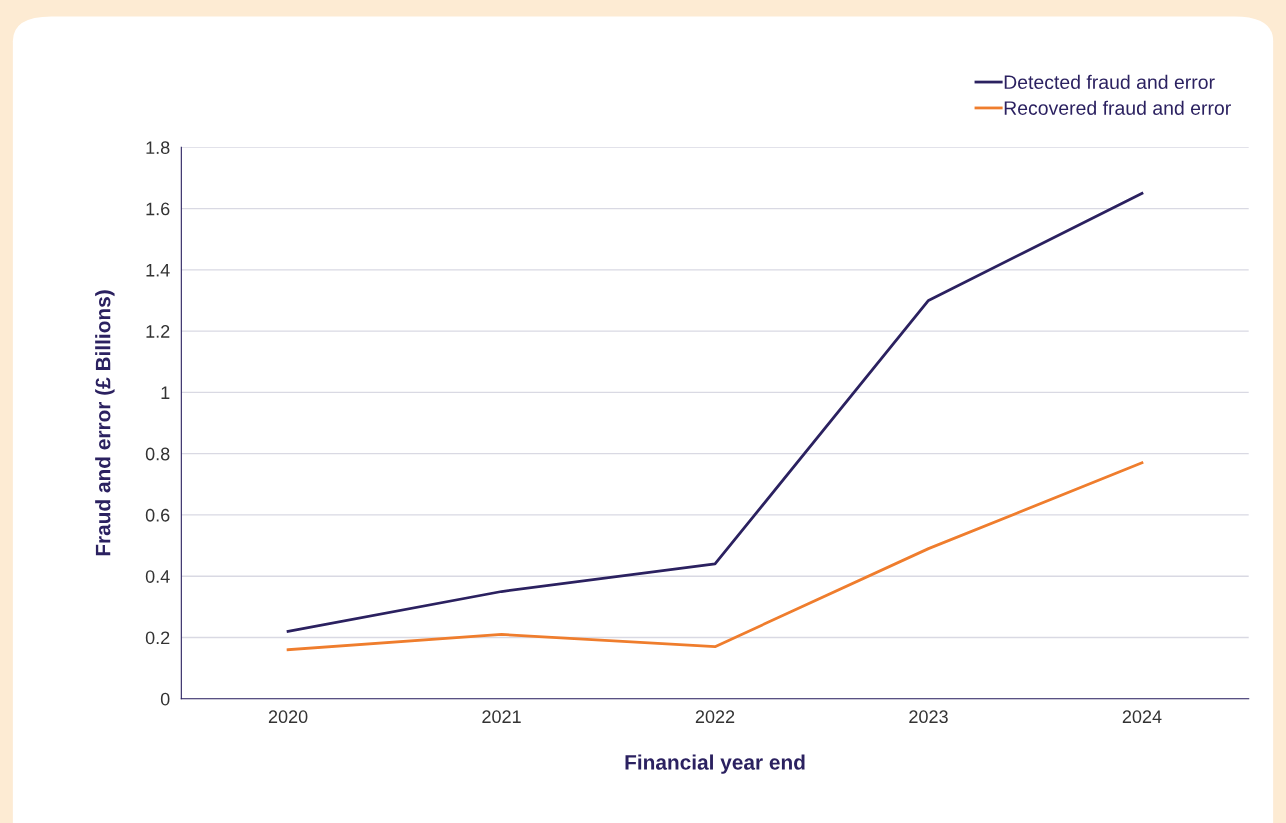 Image resolution: width=1286 pixels, height=823 pixels. What do you see at coordinates (157, 454) in the screenshot?
I see `y-tick-label: 0.8` at bounding box center [157, 454].